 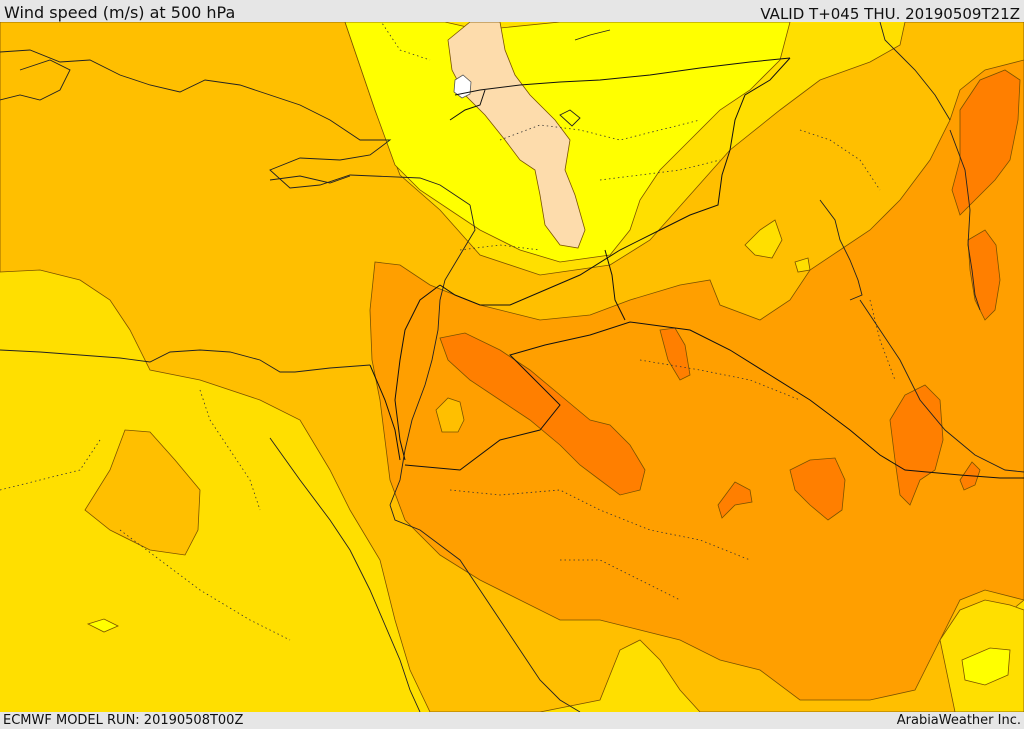 What do you see at coordinates (542, 414) in the screenshot?
I see `field-strongest-levant` at bounding box center [542, 414].